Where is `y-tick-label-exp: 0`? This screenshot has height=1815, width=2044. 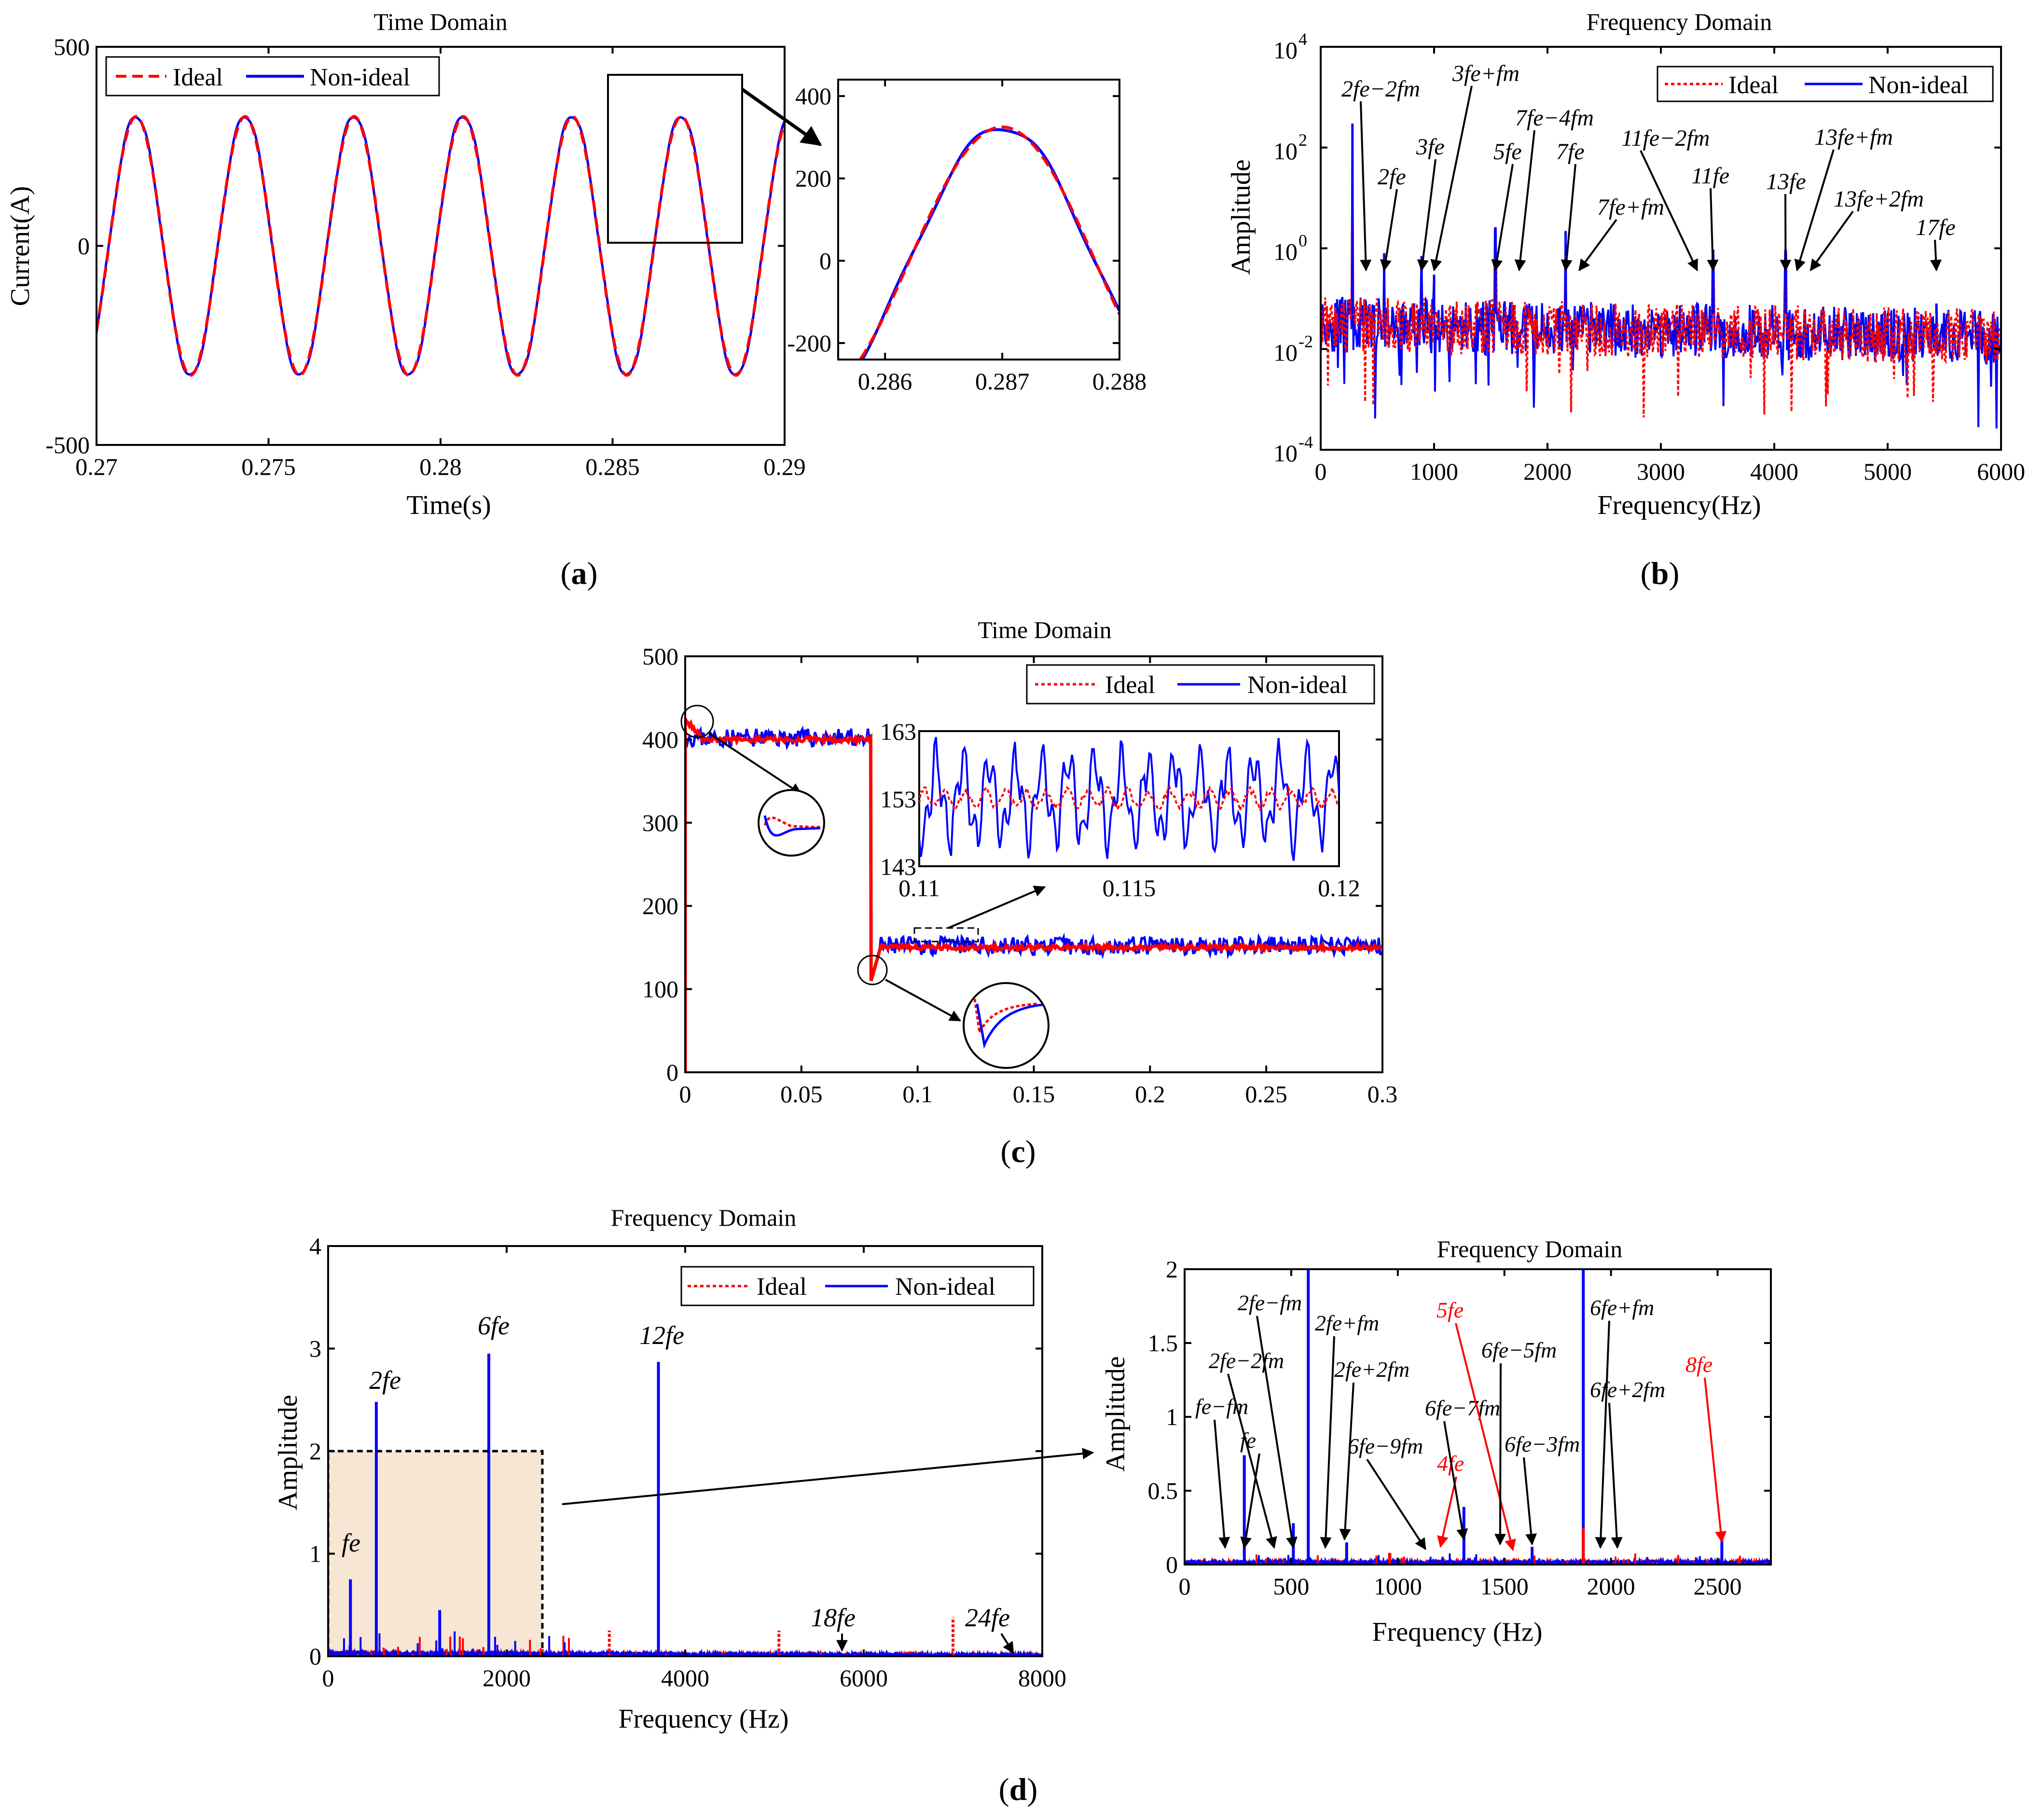 y-tick-label-exp: 0 is located at coordinates (1302, 241).